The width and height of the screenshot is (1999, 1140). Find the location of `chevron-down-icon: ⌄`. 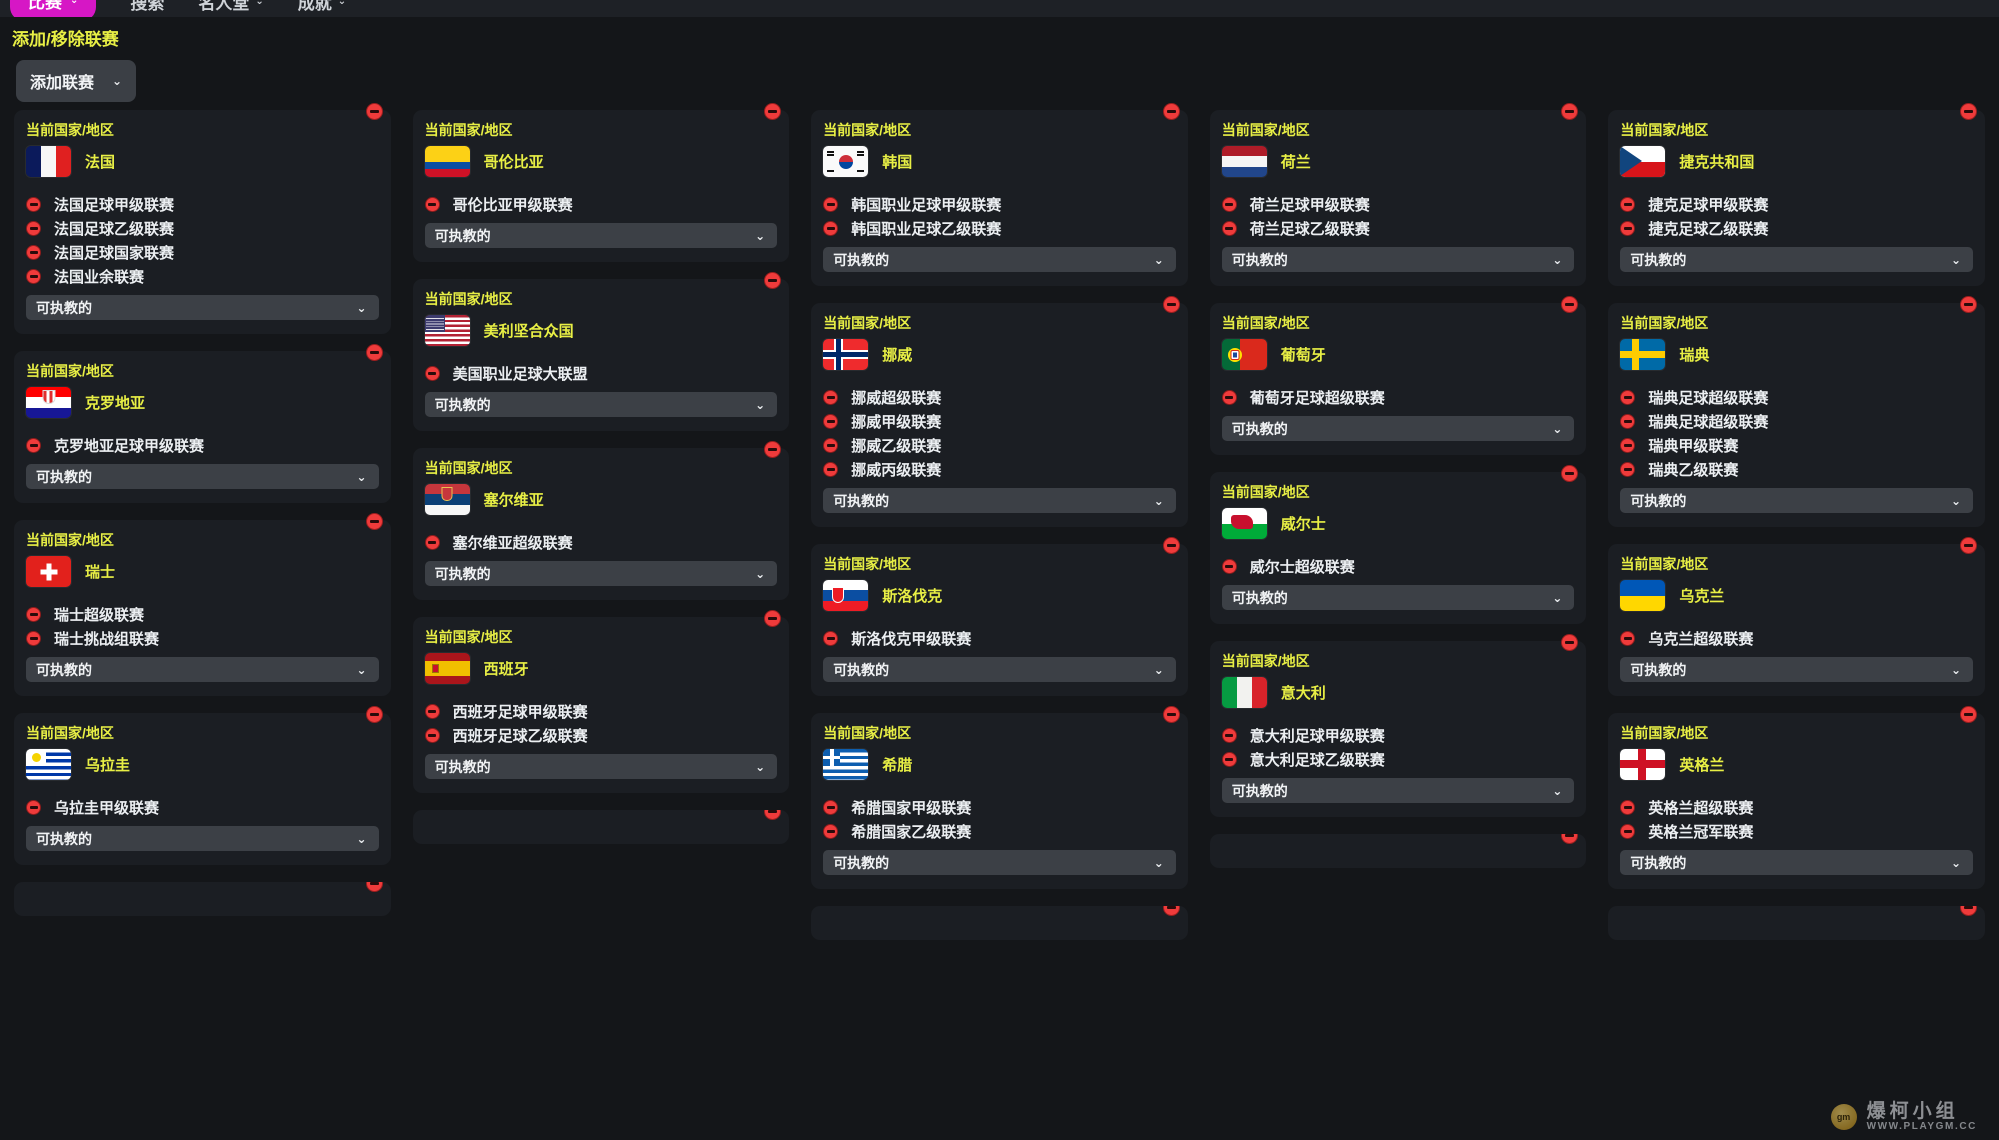

chevron-down-icon: ⌄ is located at coordinates (1955, 500).